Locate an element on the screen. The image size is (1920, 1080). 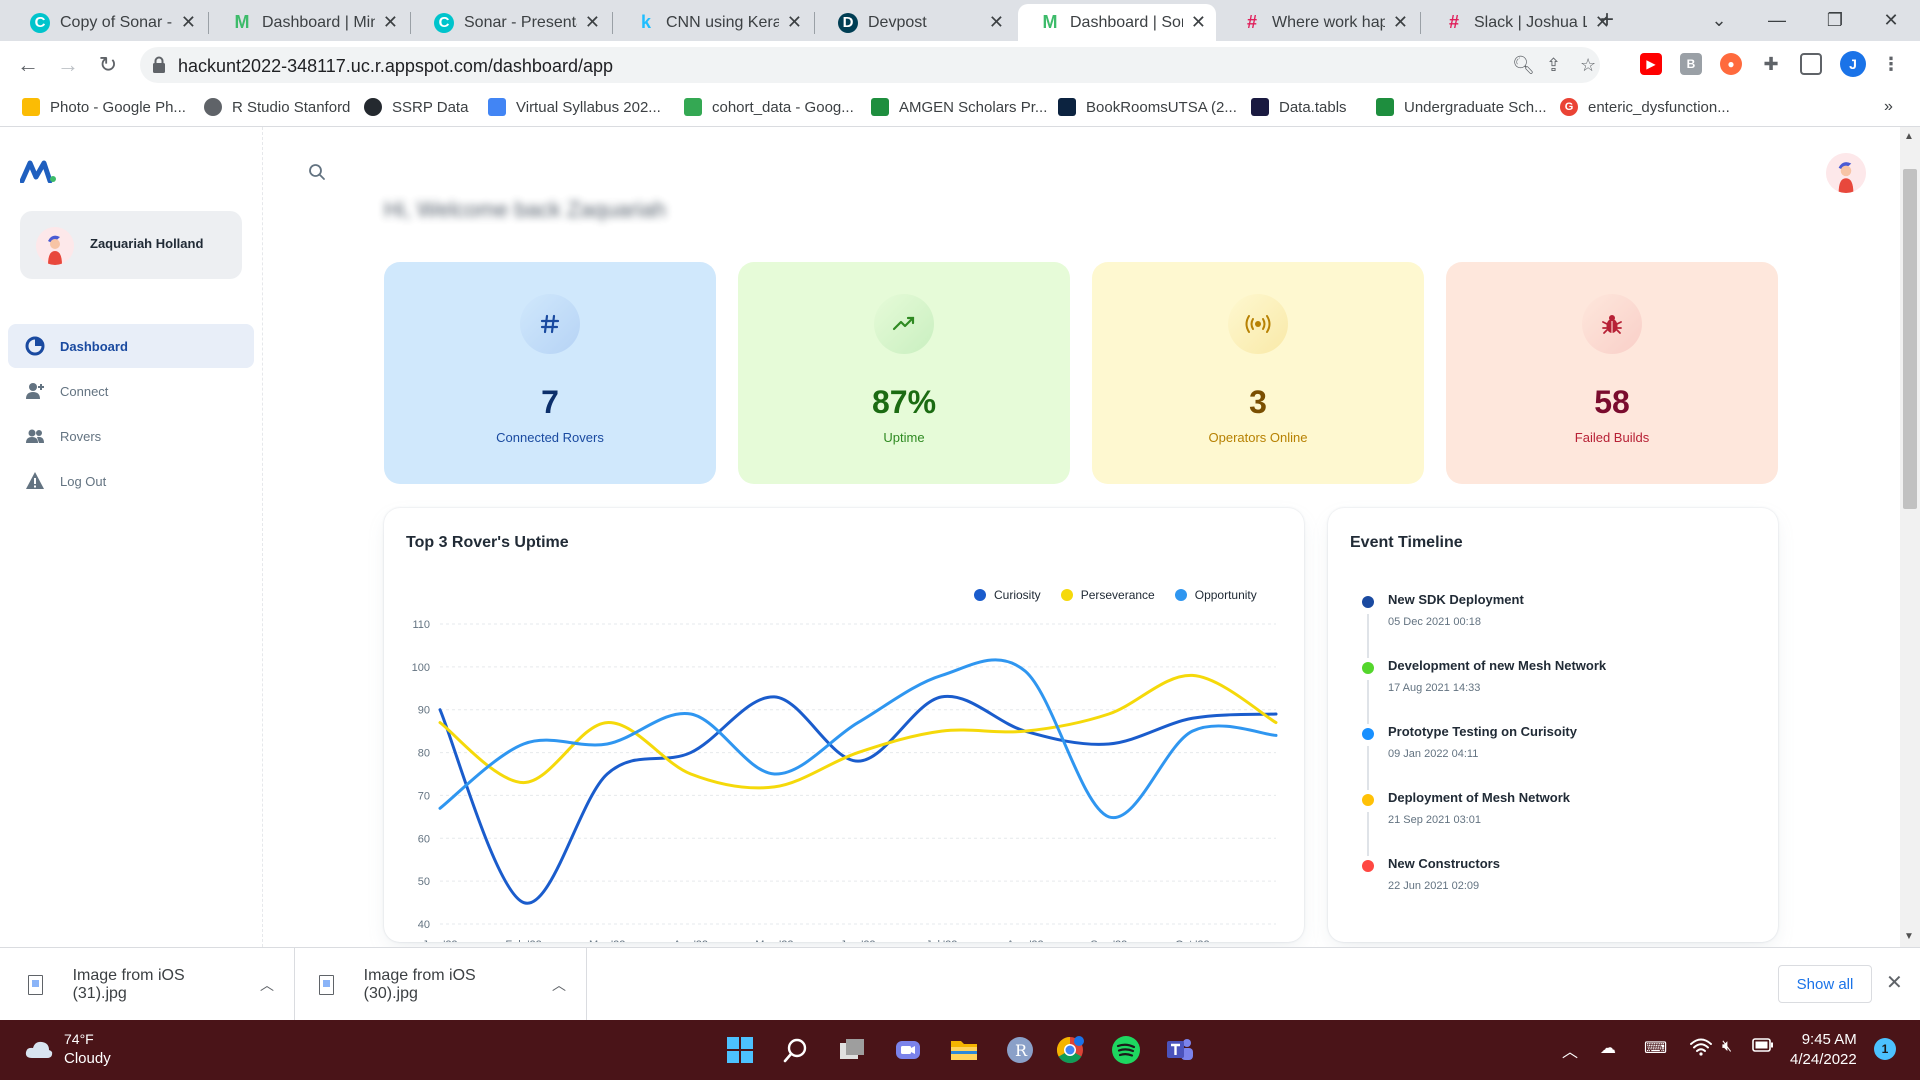
tab-2: C Sonar - Presentat ✕ is located at coordinates (511, 22).